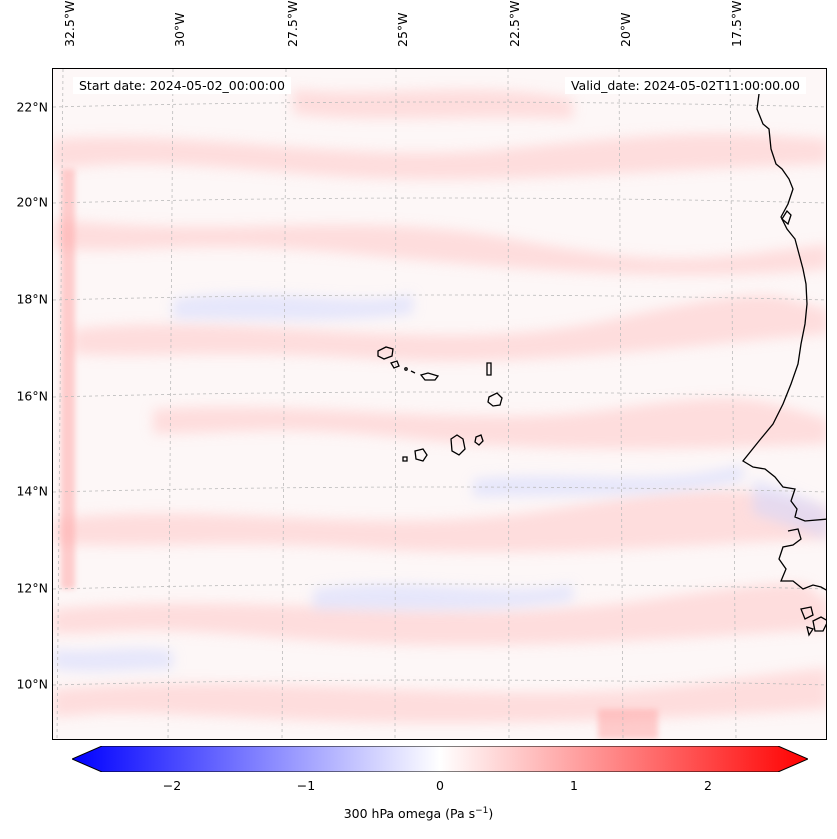 This screenshot has height=839, width=837. Describe the element at coordinates (402, 29) in the screenshot. I see `lon-label-25w: 25°W` at that location.